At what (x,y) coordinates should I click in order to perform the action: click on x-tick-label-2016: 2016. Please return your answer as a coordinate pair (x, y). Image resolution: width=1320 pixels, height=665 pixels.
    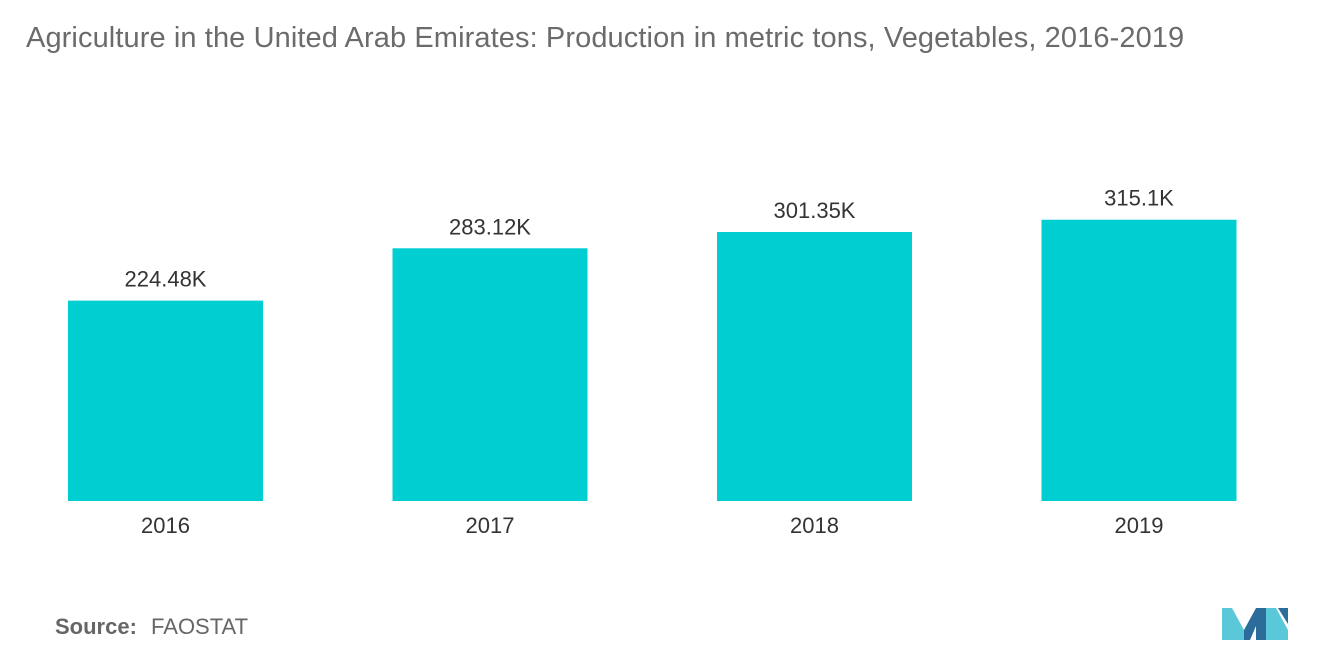
    Looking at the image, I should click on (165, 525).